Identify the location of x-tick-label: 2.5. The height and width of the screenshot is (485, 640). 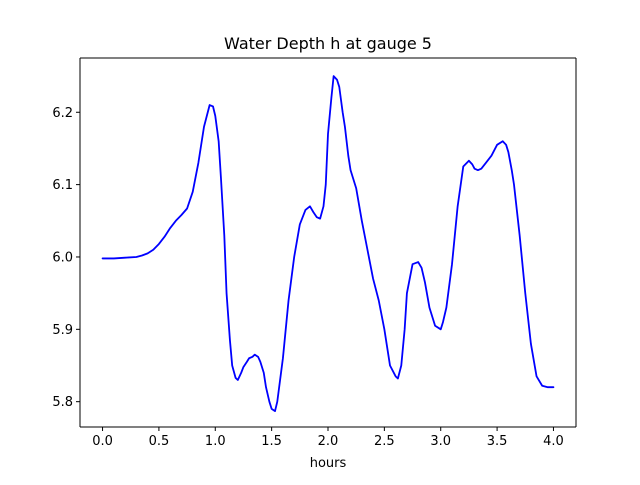
(384, 441).